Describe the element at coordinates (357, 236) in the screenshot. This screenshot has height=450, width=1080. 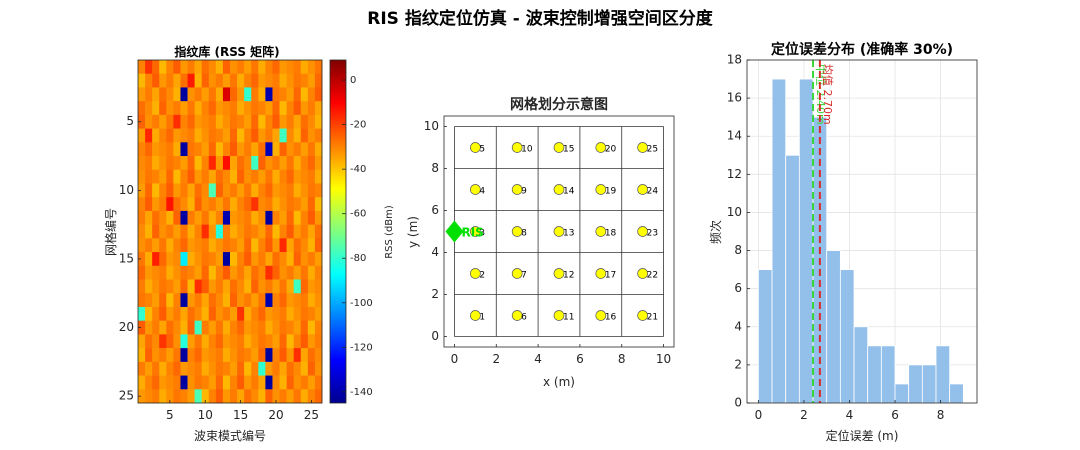
I see `colorbar-ticks: 0 -20 -40 -60 -80 -100 -120 -140` at that location.